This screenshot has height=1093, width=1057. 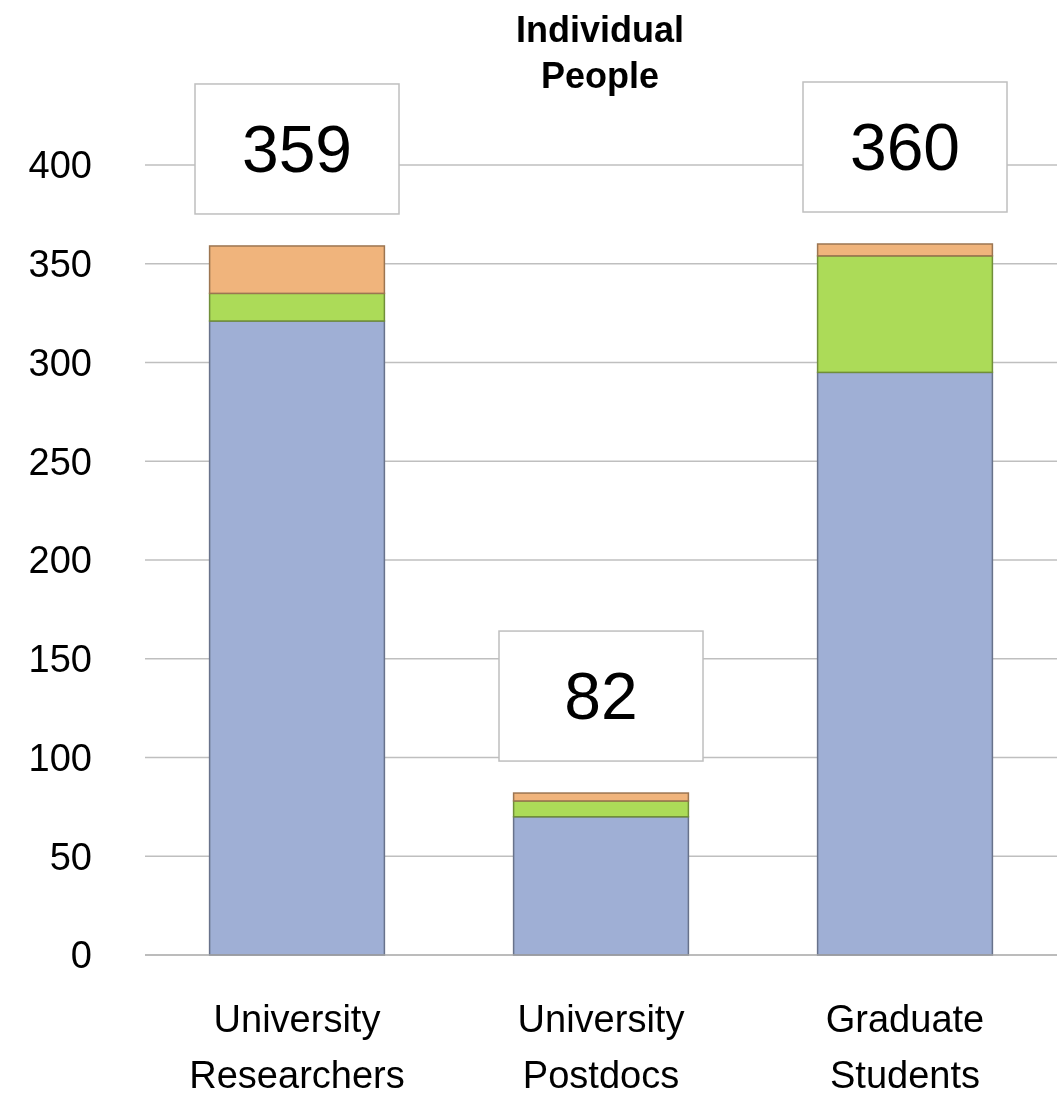 What do you see at coordinates (70, 856) in the screenshot?
I see `y-tick-label: 50` at bounding box center [70, 856].